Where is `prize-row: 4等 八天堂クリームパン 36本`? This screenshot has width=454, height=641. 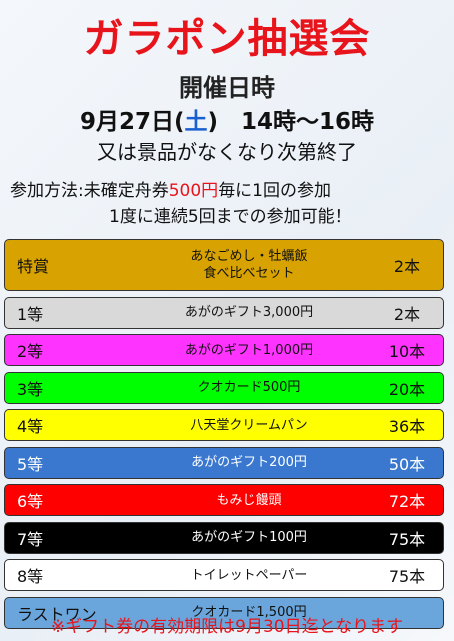 prize-row: 4等 八天堂クリームパン 36本 is located at coordinates (224, 425).